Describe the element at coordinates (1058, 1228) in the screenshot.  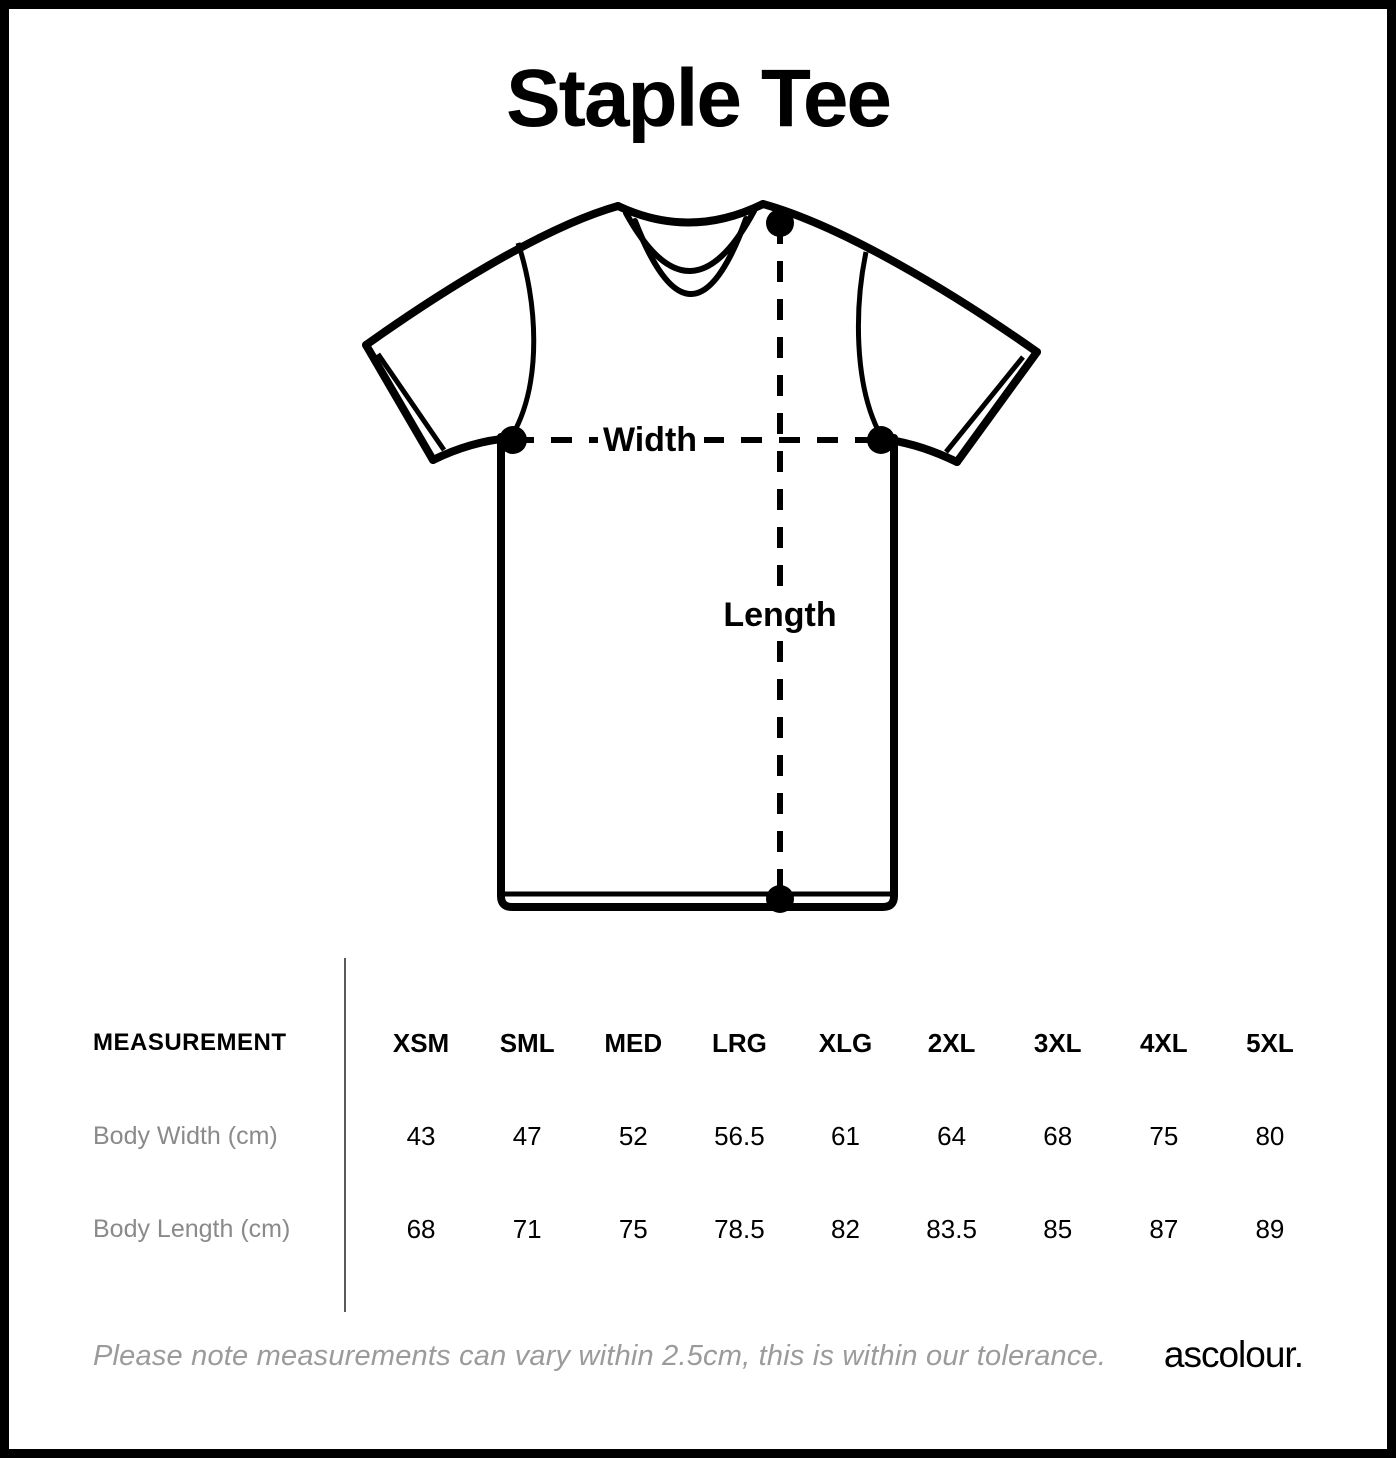
I see `body-length-value: 85` at that location.